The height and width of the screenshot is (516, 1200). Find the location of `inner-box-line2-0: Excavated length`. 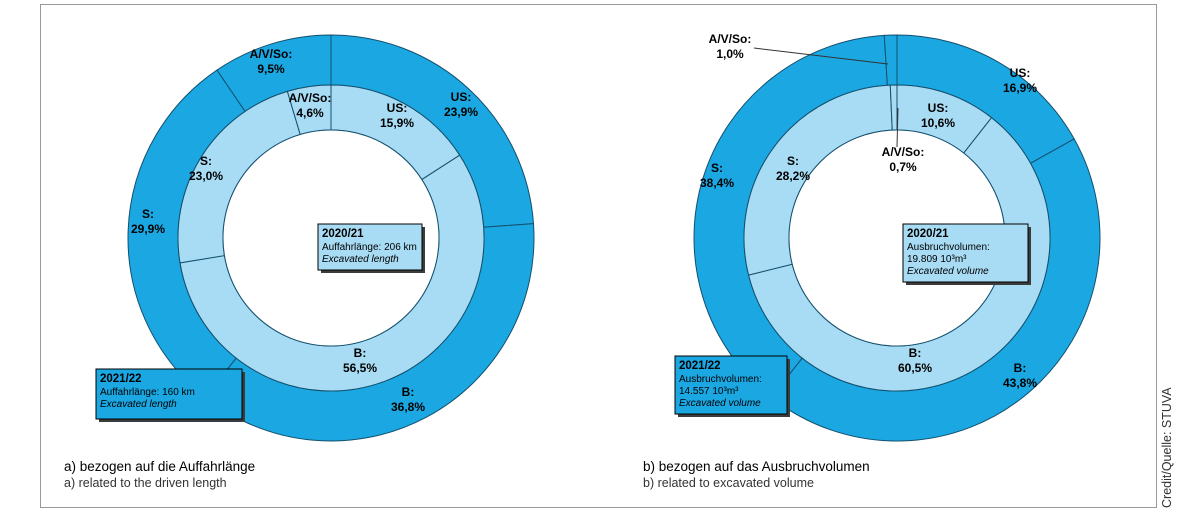

inner-box-line2-0: Excavated length is located at coordinates (360, 259).